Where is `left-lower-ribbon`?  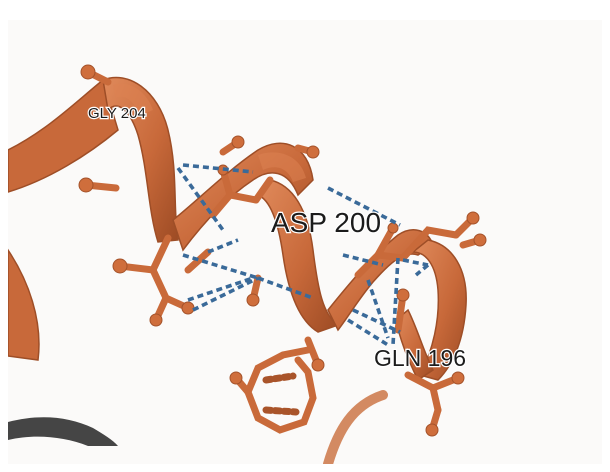 left-lower-ribbon is located at coordinates (24, 304).